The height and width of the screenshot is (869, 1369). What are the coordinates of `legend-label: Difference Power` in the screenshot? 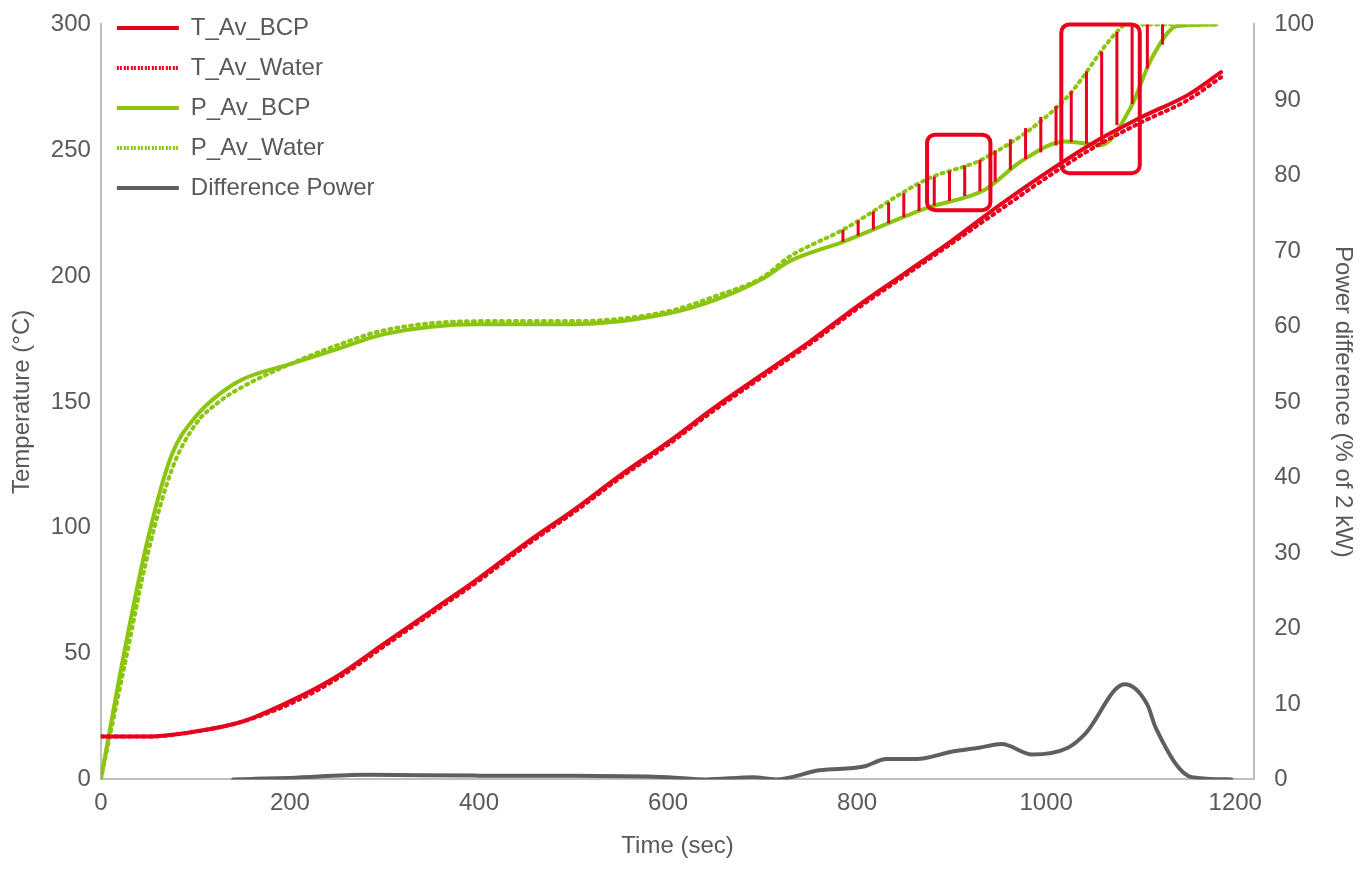 It's located at (282, 186).